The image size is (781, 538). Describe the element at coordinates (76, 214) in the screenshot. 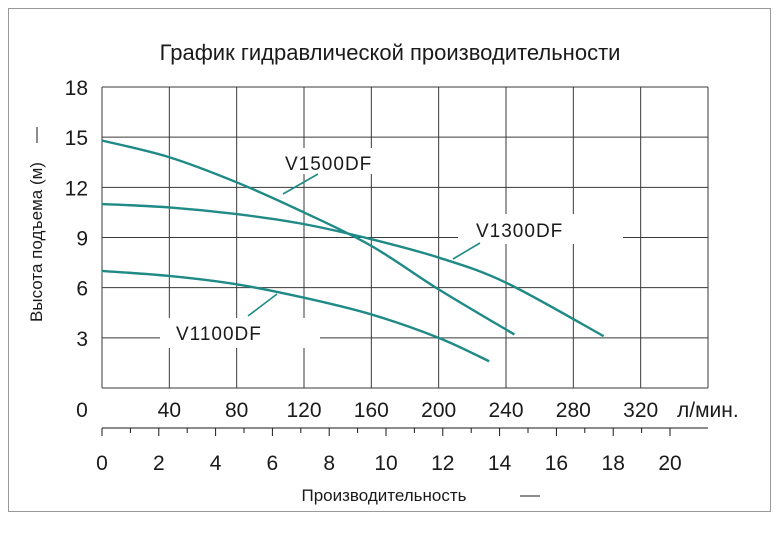

I see `y-tick-labels: 3 6 9 12 15 18` at that location.